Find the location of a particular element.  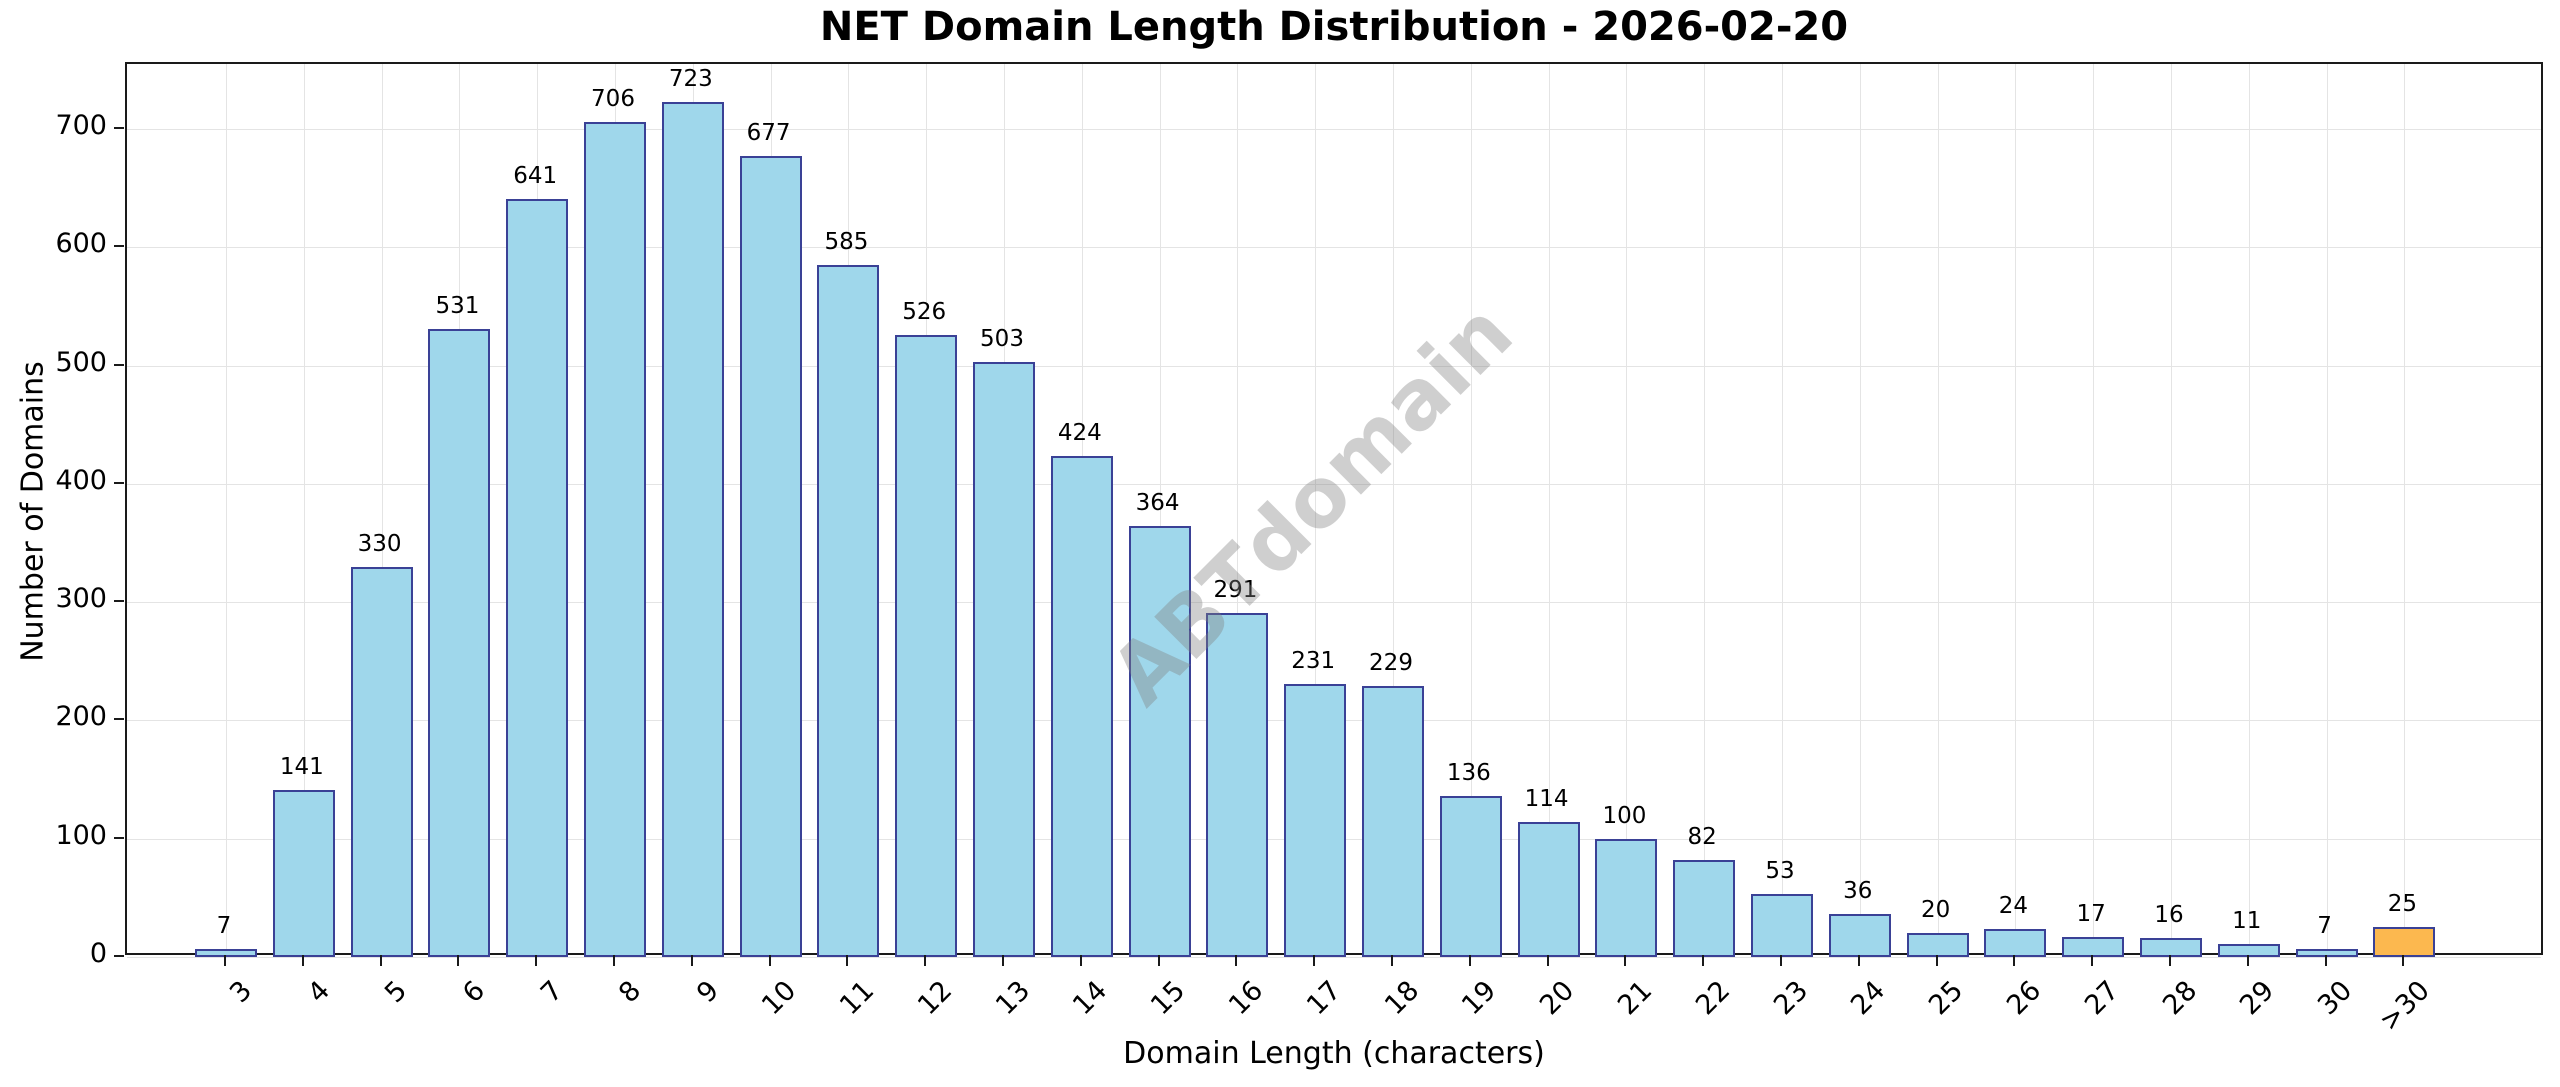

y-tick-label: 500 is located at coordinates (81, 362).